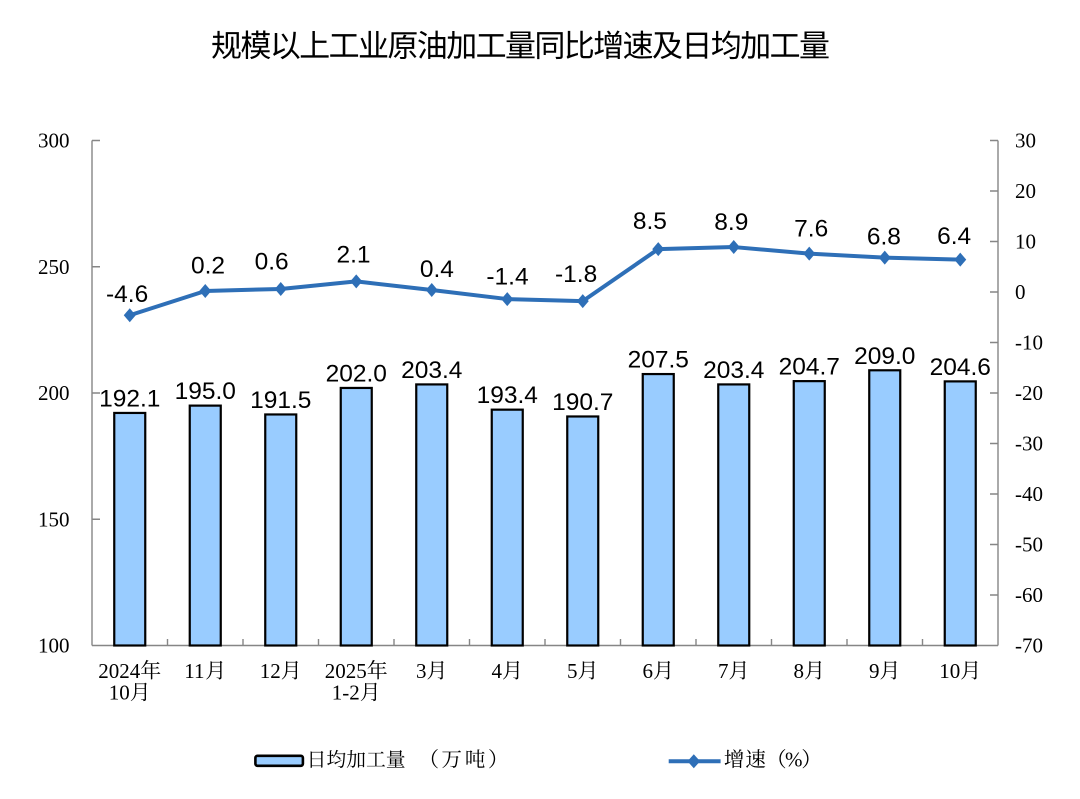 This screenshot has width=1080, height=799. Describe the element at coordinates (421, 671) in the screenshot. I see `svg-text: 3` at that location.